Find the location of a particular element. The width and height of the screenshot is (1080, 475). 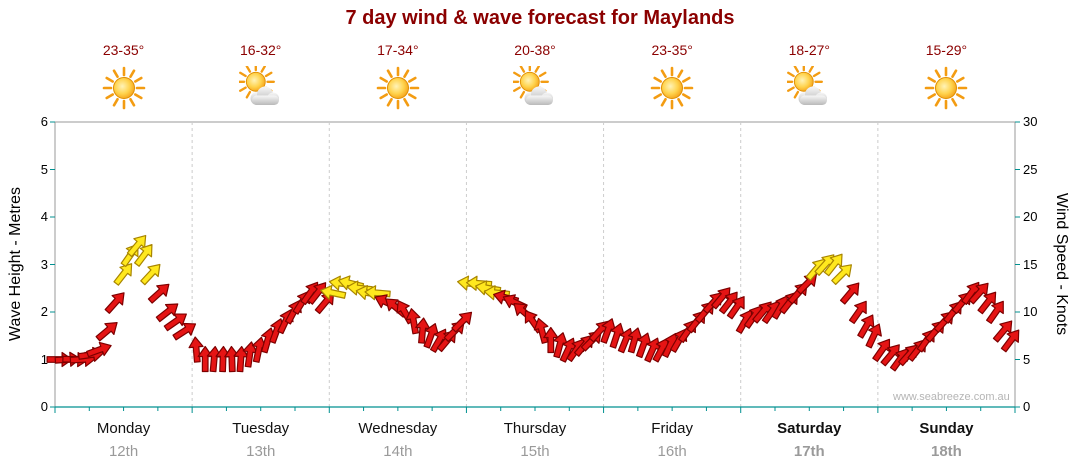

day-temp: 18-27° is located at coordinates (809, 50).